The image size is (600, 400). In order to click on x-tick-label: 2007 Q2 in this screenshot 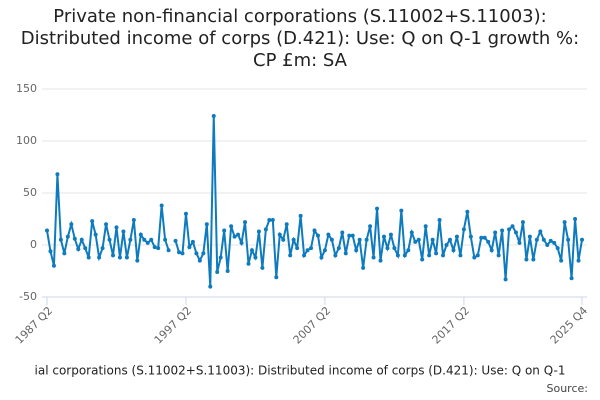, I will do `click(312, 325)`.